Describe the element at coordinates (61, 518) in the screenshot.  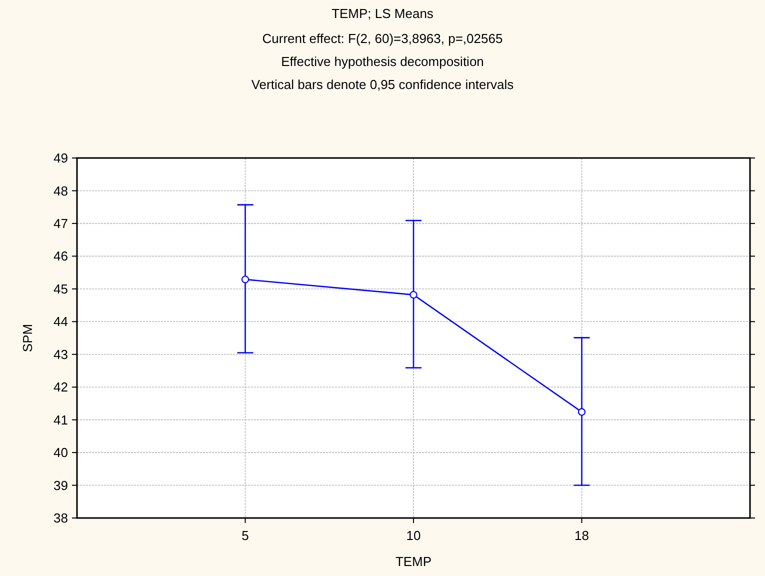
I see `y-tick-label: 38` at that location.